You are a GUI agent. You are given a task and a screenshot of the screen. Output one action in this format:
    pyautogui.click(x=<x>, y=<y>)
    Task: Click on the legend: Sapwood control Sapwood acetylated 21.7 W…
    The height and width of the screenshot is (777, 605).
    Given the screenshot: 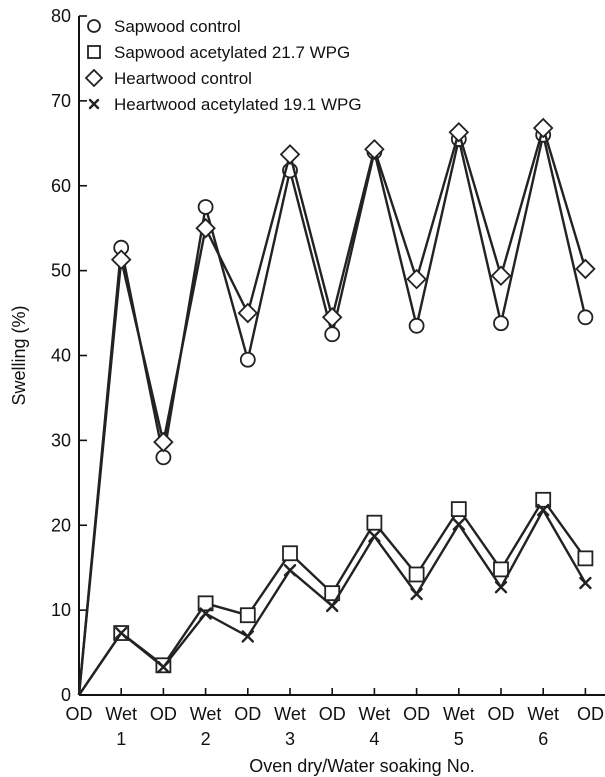 What is the action you would take?
    pyautogui.click(x=223, y=65)
    